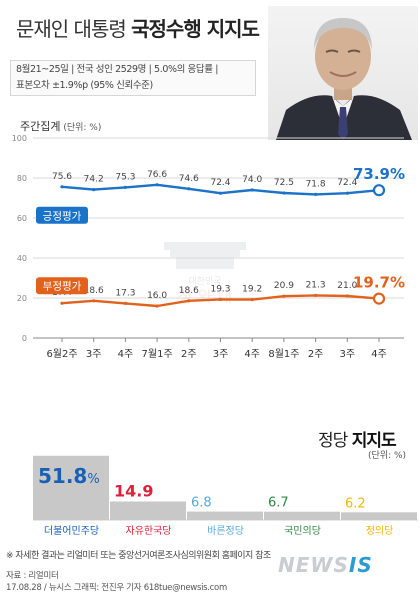 Image resolution: width=420 pixels, height=601 pixels. Describe the element at coordinates (19, 138) in the screenshot. I see `y-tick-label: 100` at that location.